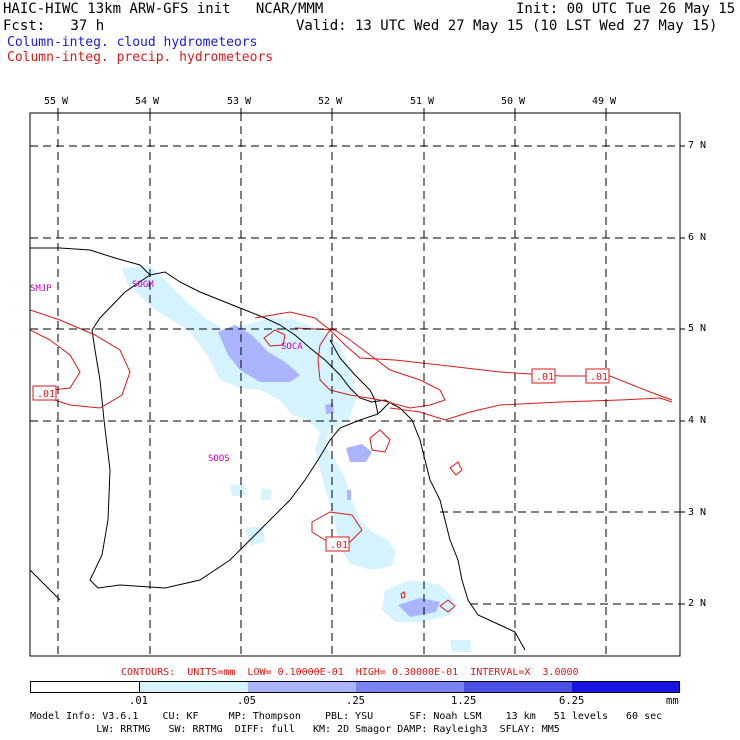 The image size is (740, 740). Describe the element at coordinates (292, 347) in the screenshot. I see `station-label-soca: SOCA` at that location.